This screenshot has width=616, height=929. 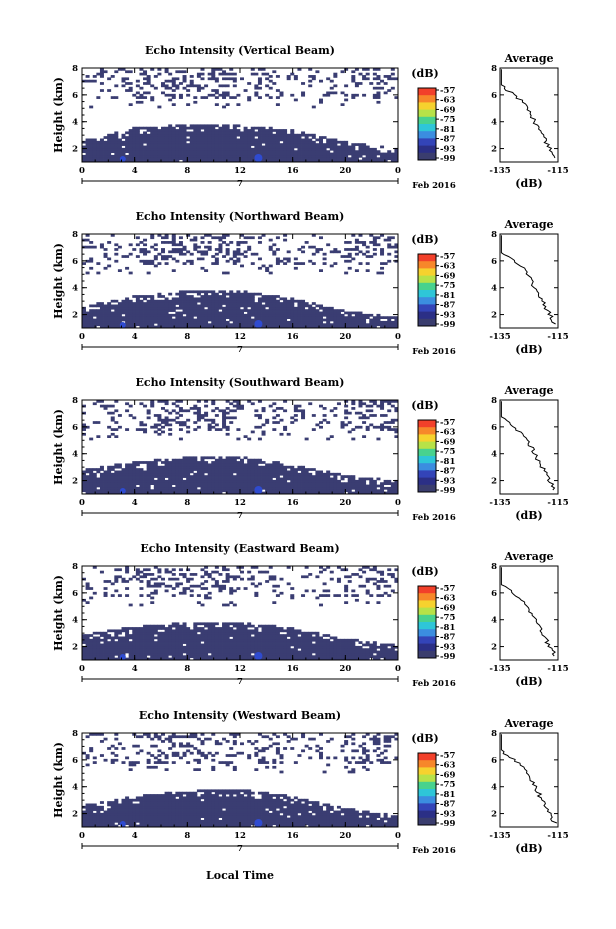 I want to click on colorbar-frame, so click(x=427, y=124).